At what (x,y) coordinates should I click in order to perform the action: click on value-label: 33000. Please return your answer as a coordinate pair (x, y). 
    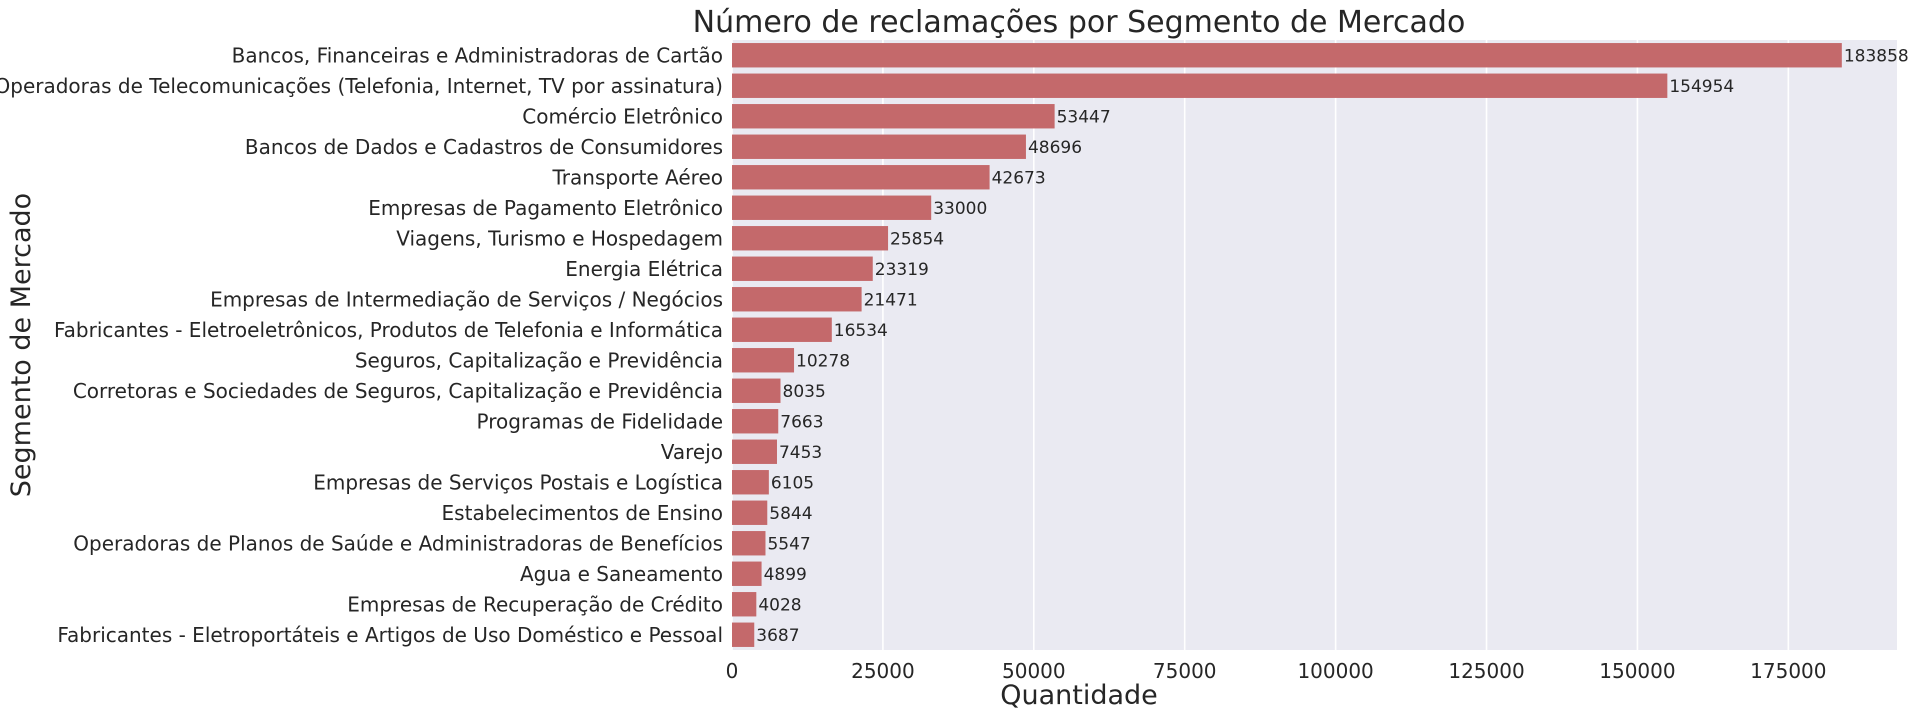
    Looking at the image, I should click on (960, 209).